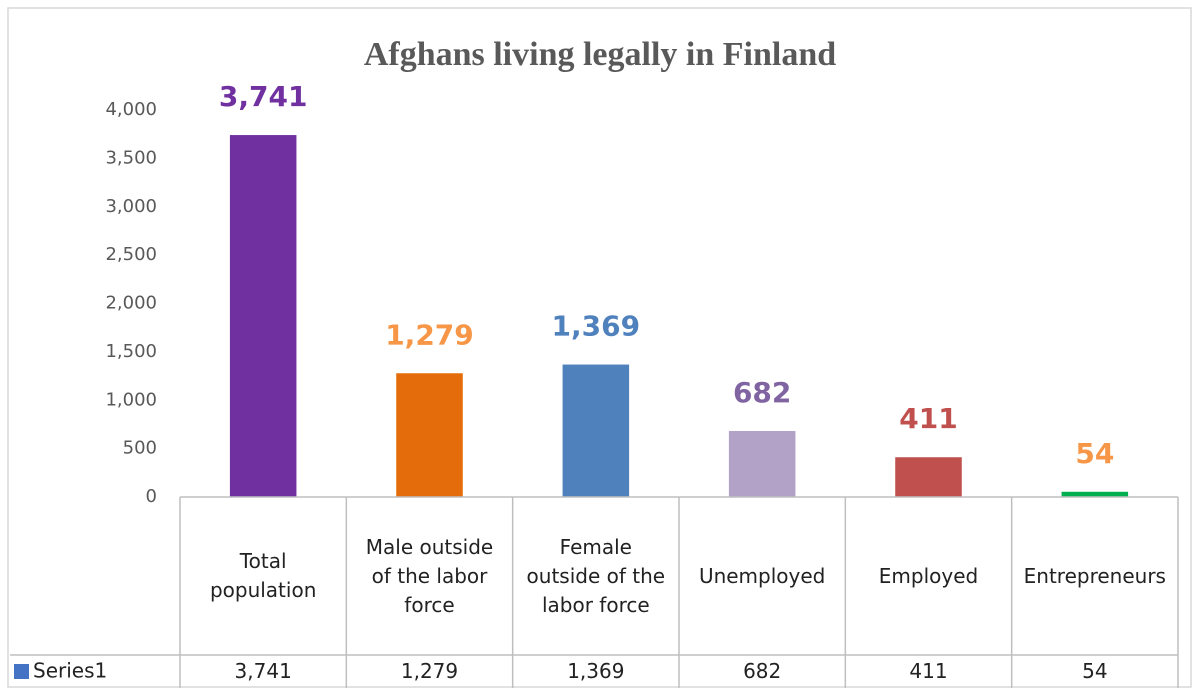 The height and width of the screenshot is (695, 1199). Describe the element at coordinates (762, 575) in the screenshot. I see `category-label: Unemployed` at that location.